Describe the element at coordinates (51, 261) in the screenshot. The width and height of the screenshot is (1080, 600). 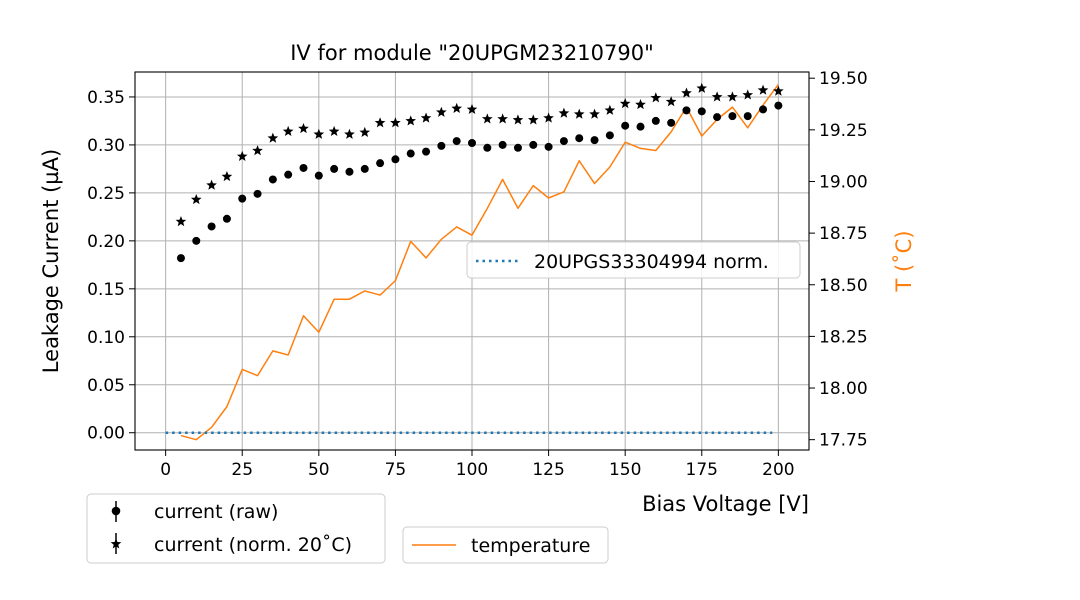
I see `y-axis-label: Leakage Current (µA)` at that location.